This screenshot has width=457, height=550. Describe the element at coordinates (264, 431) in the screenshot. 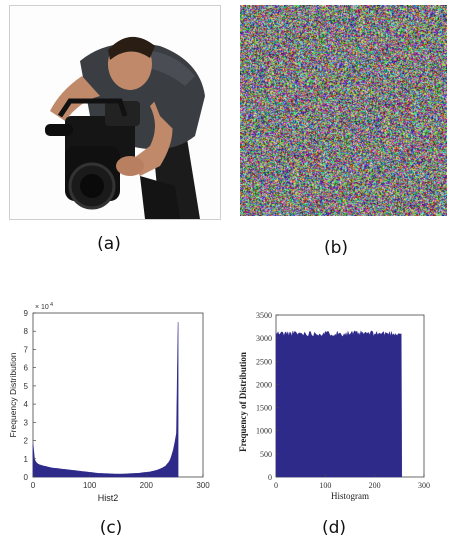

I see `y-tick-label: 1000` at that location.